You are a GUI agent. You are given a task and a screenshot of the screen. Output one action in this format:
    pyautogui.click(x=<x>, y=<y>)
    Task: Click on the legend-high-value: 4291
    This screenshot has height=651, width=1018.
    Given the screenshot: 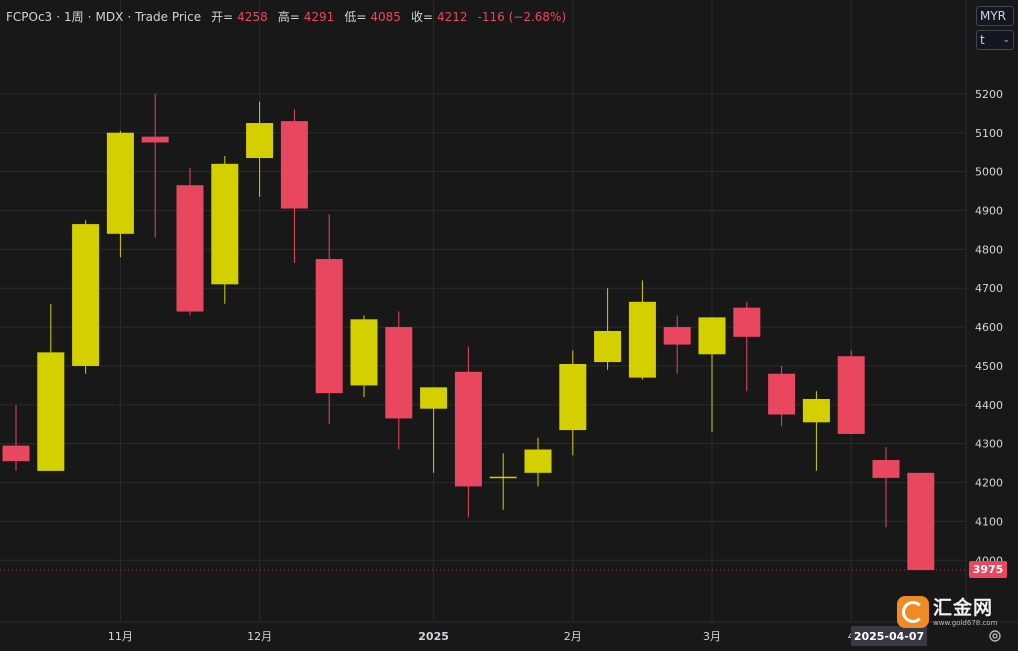 What is the action you would take?
    pyautogui.click(x=319, y=16)
    